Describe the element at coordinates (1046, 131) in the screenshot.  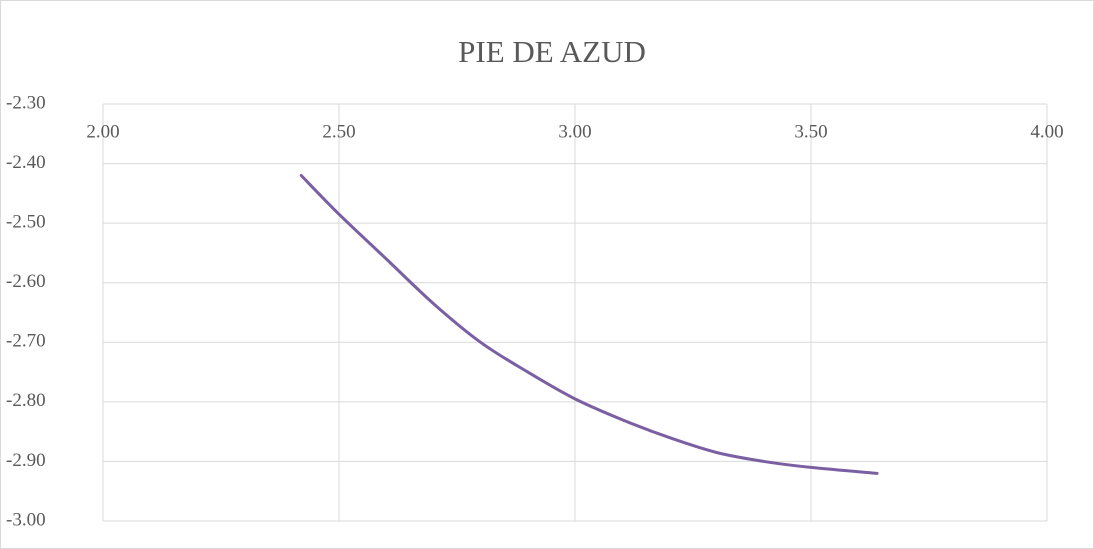
I see `x-tick-label: 4.00` at that location.